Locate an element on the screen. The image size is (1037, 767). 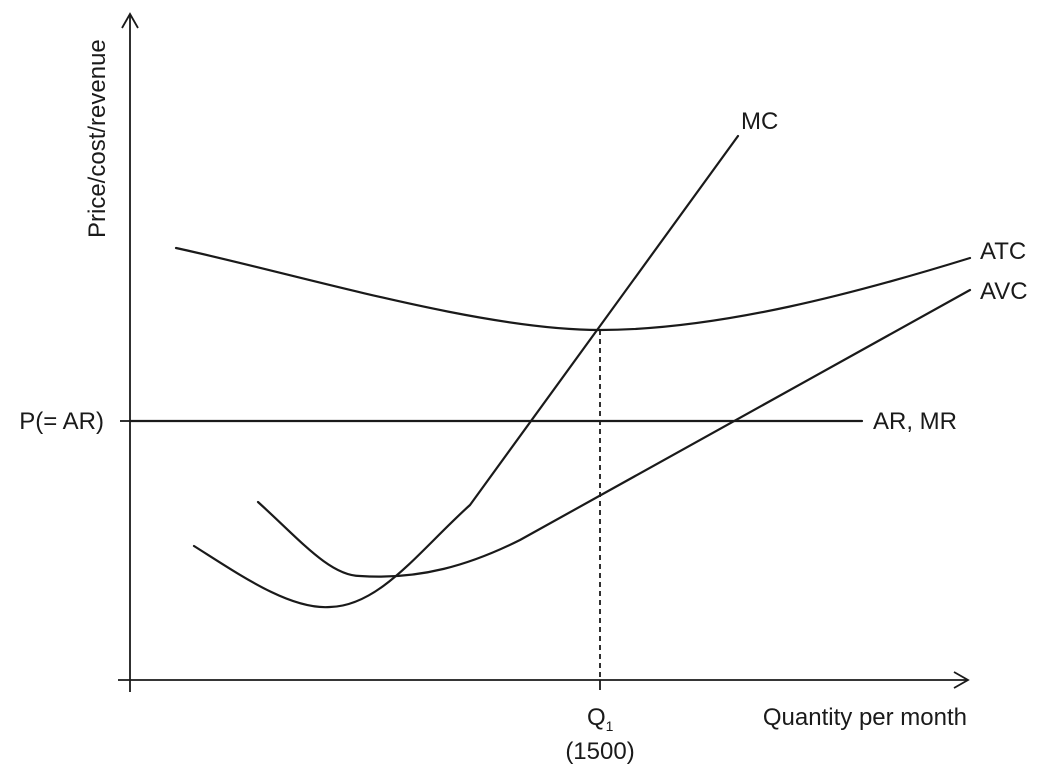
y-axis-arrowhead is located at coordinates (130, 20).